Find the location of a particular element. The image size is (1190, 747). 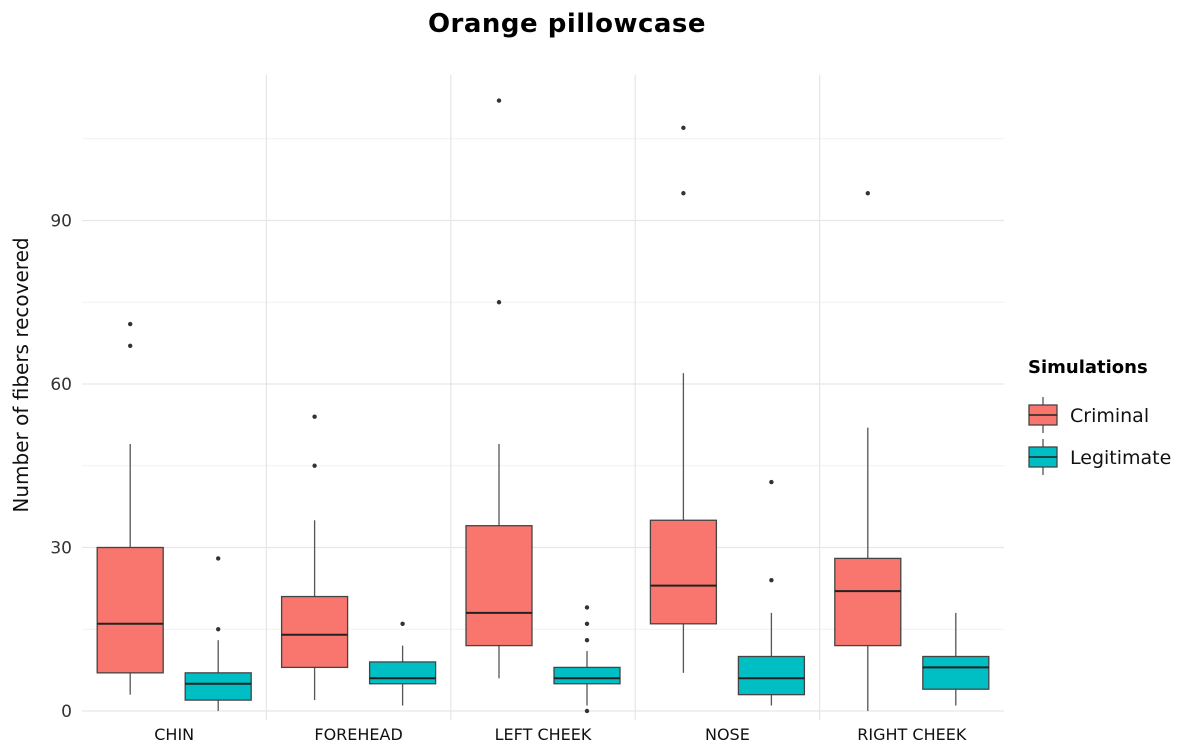

x-axis-ticks: CHIN FOREHEAD LEFT CHEEK NOSE RIGHT CHEEK is located at coordinates (560, 734).